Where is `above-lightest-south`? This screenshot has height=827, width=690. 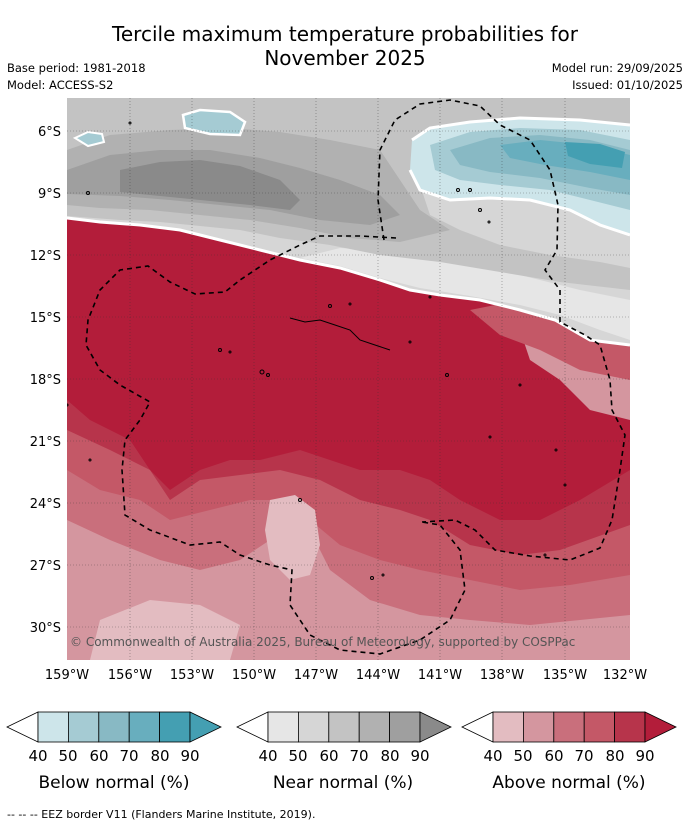 above-lightest-south is located at coordinates (165, 630).